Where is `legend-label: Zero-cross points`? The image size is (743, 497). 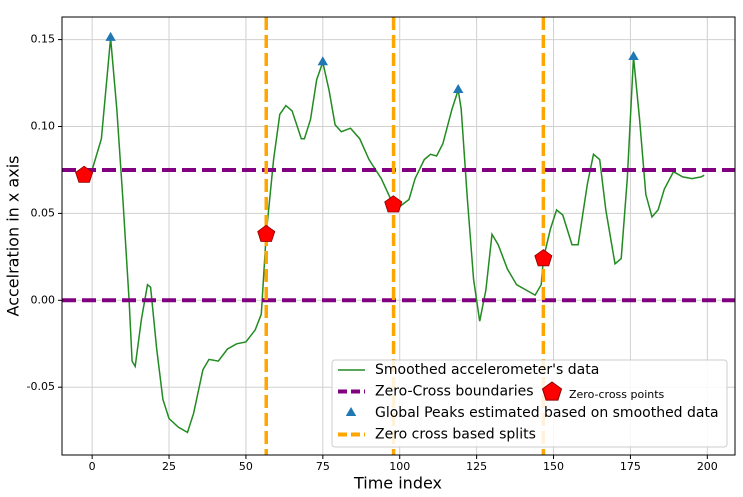
legend-label: Zero-cross points is located at coordinates (617, 394).